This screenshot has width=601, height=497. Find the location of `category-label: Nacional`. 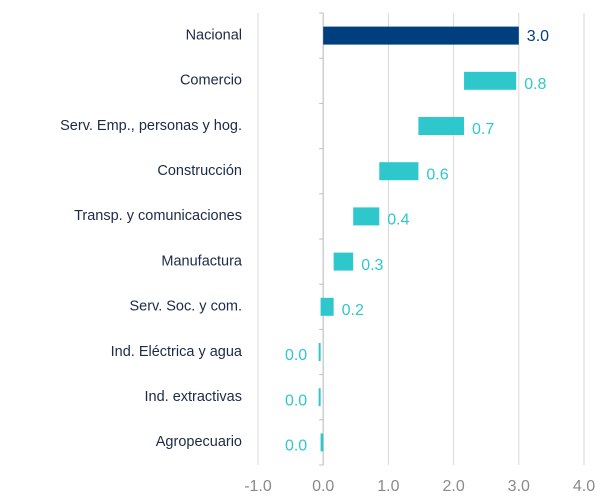

category-label: Nacional is located at coordinates (214, 35).